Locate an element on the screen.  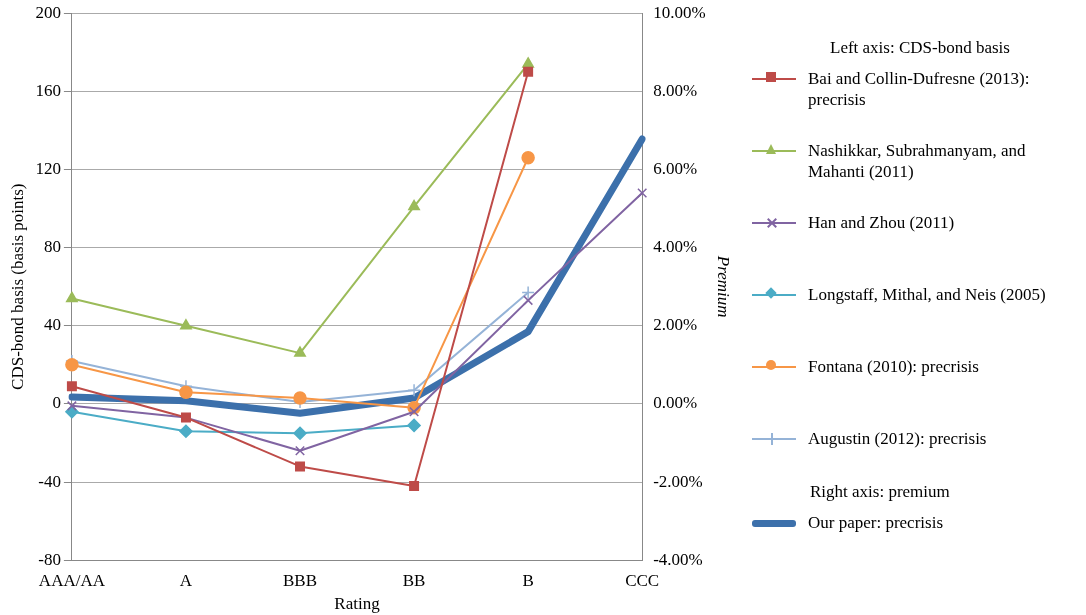
y-tick-label: 40 is located at coordinates (52, 325).